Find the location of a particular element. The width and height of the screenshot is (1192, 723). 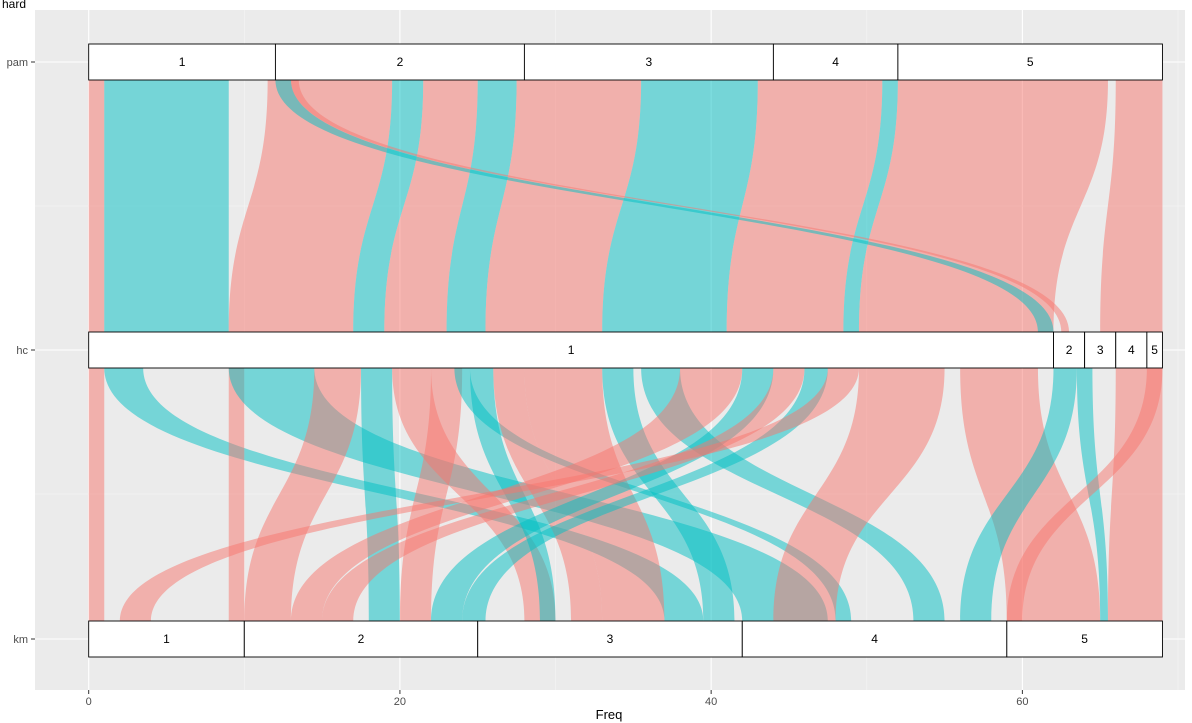

x-tick-label-20: 20 is located at coordinates (400, 702).